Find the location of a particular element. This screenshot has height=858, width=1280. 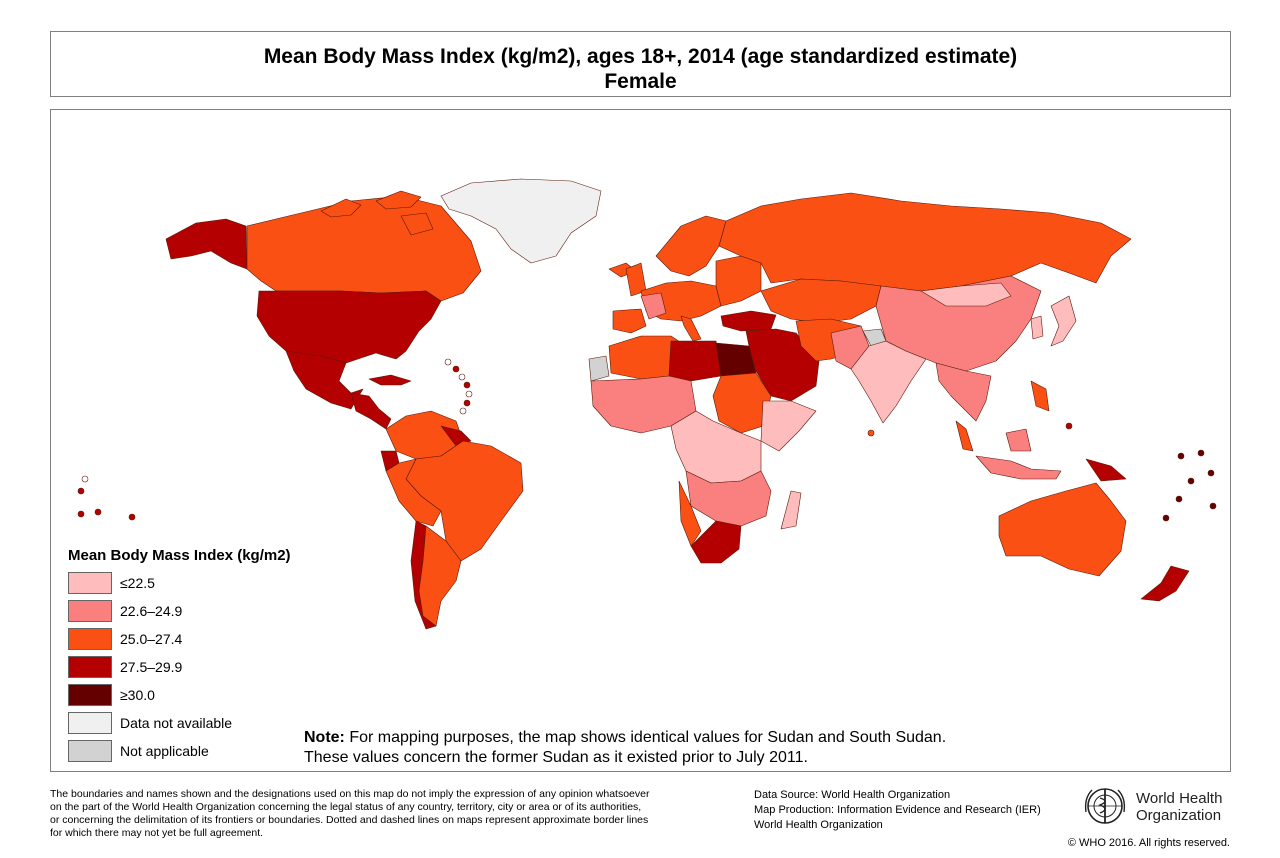

caribbean is located at coordinates (390, 380).